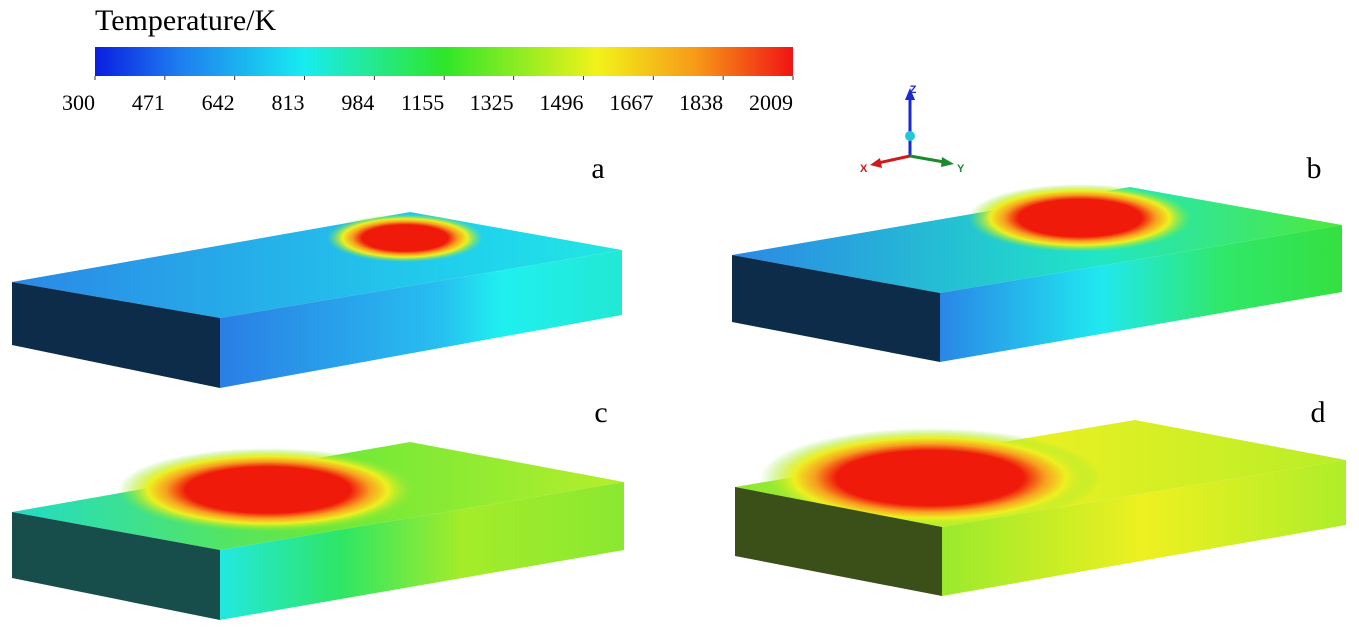 This screenshot has height=634, width=1359. I want to click on tick-label: 1838, so click(701, 102).